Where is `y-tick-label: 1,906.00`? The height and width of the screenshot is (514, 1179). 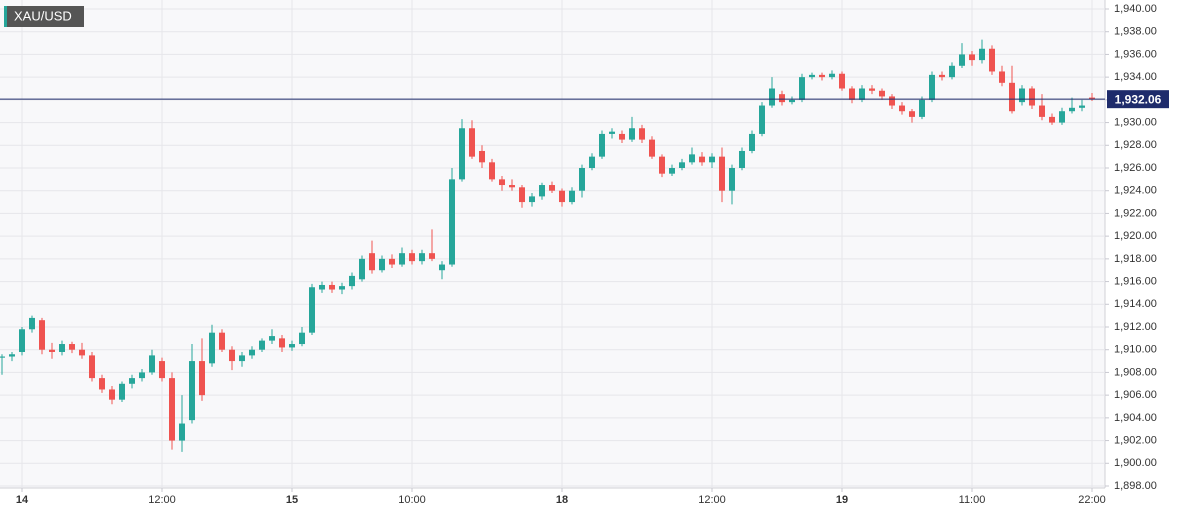
y-tick-label: 1,906.00 is located at coordinates (1135, 395).